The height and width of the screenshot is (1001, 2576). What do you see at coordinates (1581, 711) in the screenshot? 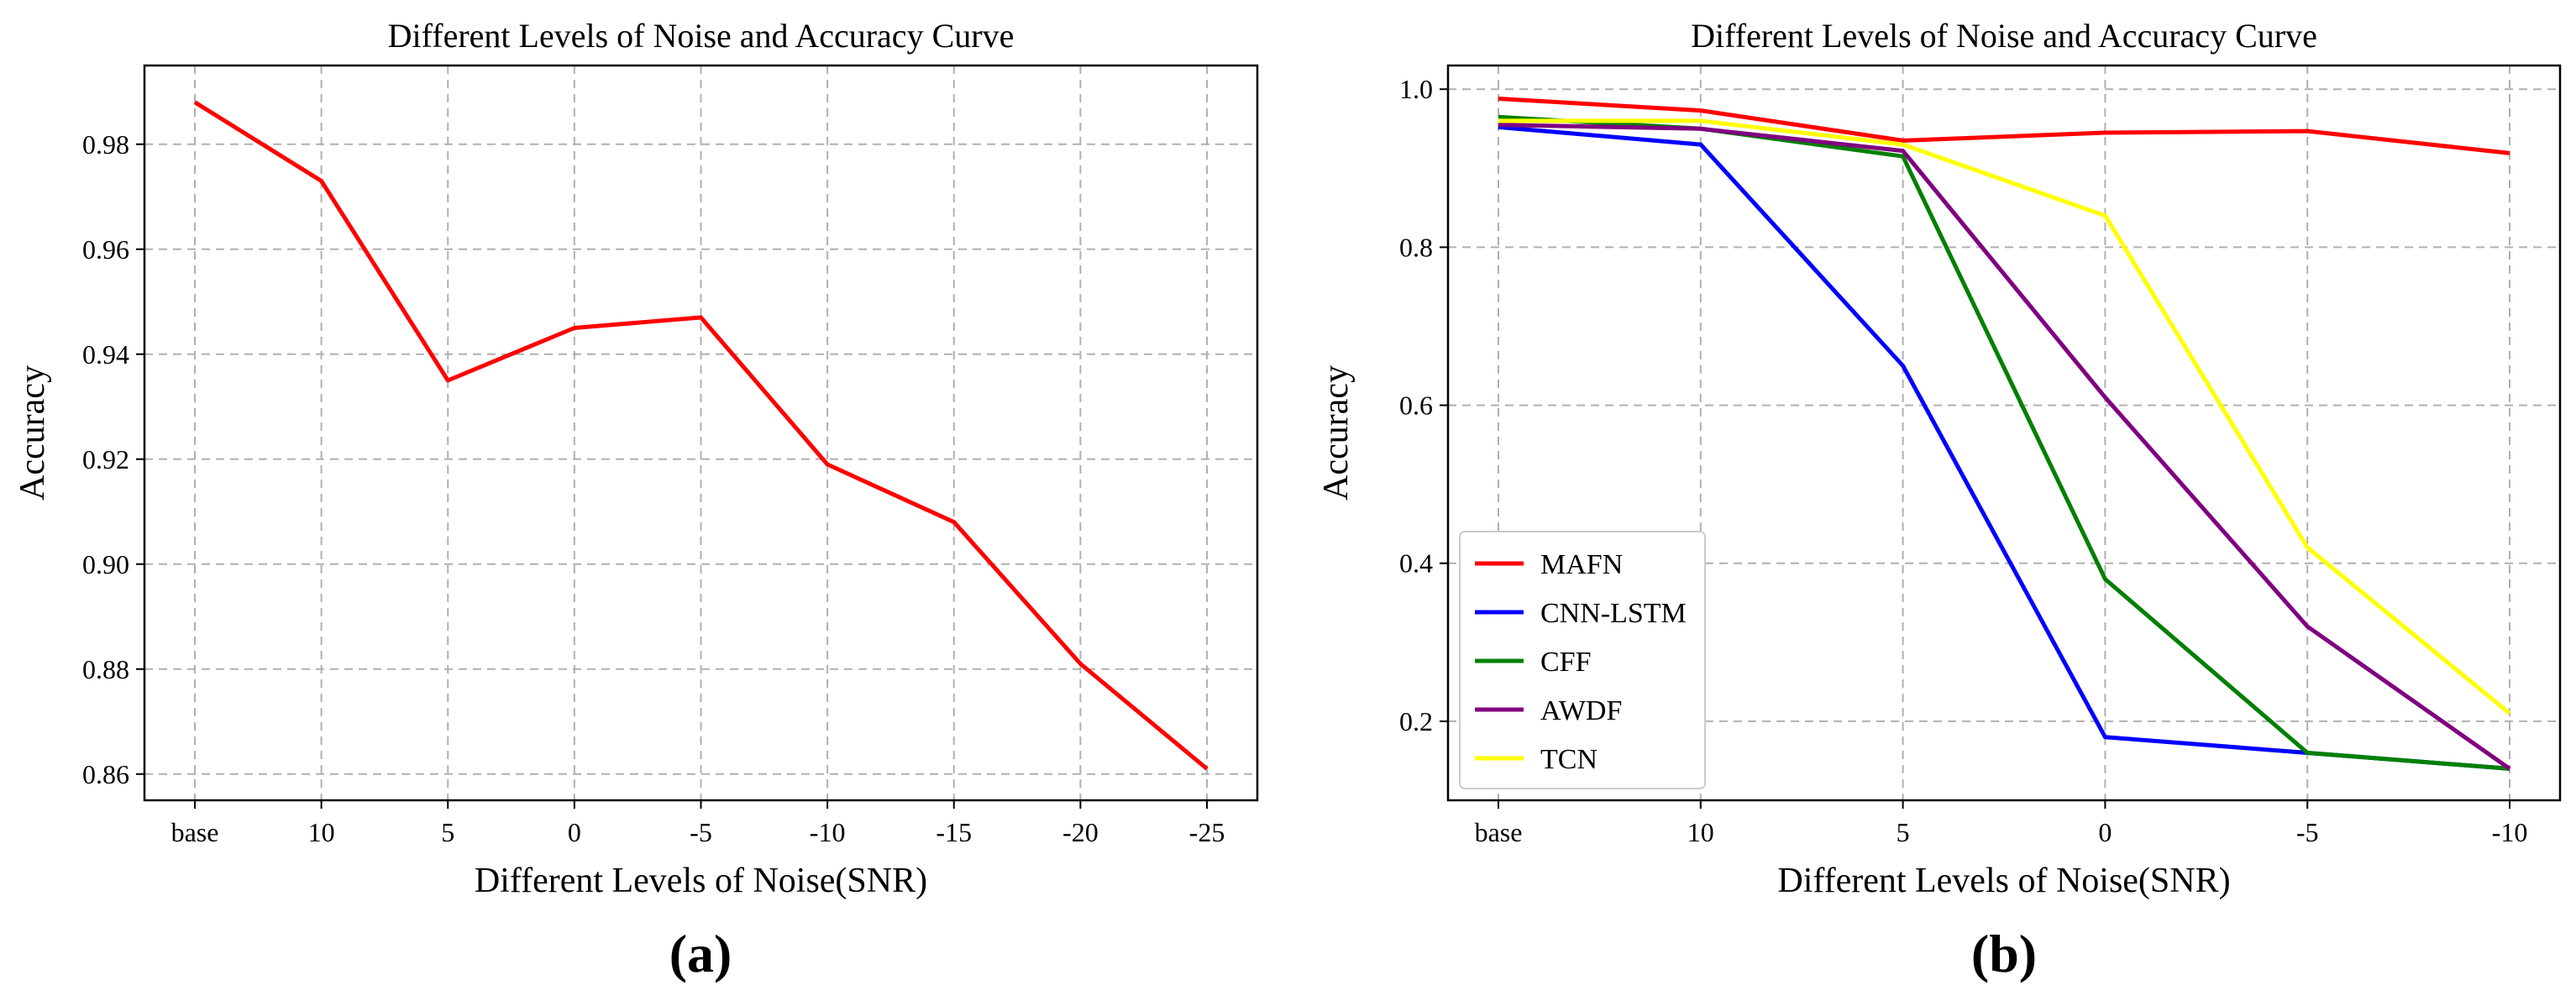
I see `legend-label: AWDF` at bounding box center [1581, 711].